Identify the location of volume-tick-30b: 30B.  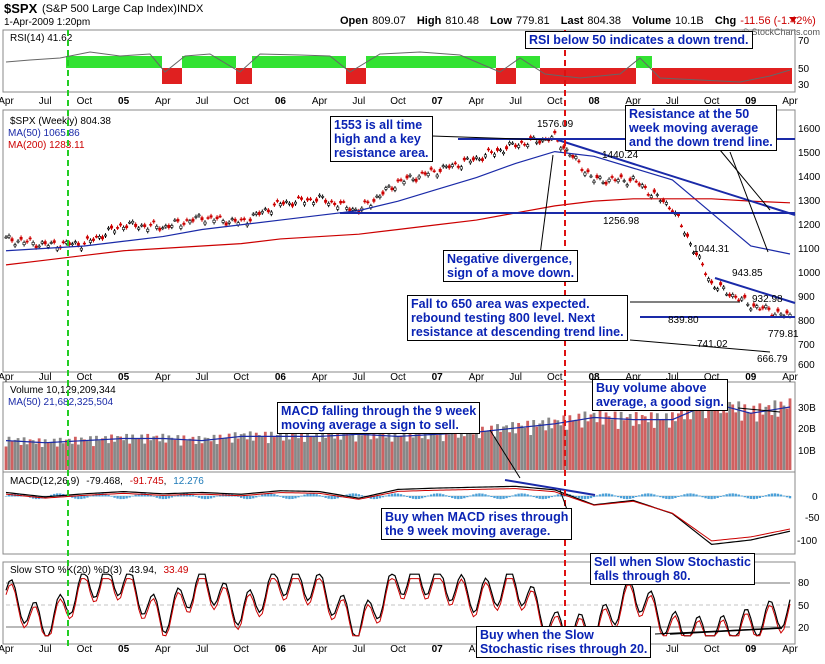
(807, 408).